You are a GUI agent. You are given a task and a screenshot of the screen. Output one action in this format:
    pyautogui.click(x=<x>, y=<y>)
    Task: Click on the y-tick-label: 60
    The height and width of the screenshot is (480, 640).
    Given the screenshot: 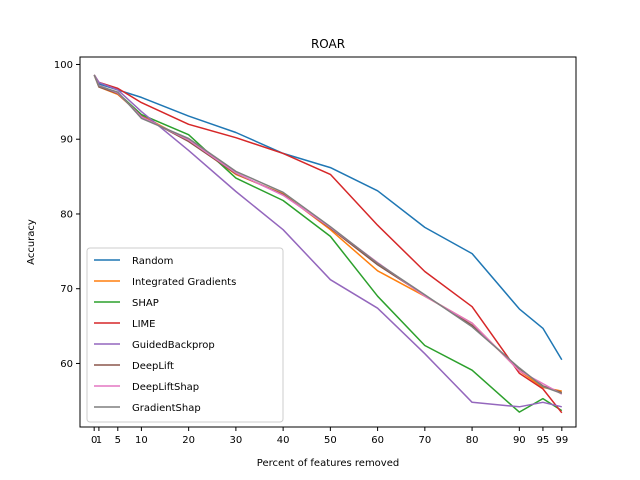 What is the action you would take?
    pyautogui.click(x=66, y=364)
    